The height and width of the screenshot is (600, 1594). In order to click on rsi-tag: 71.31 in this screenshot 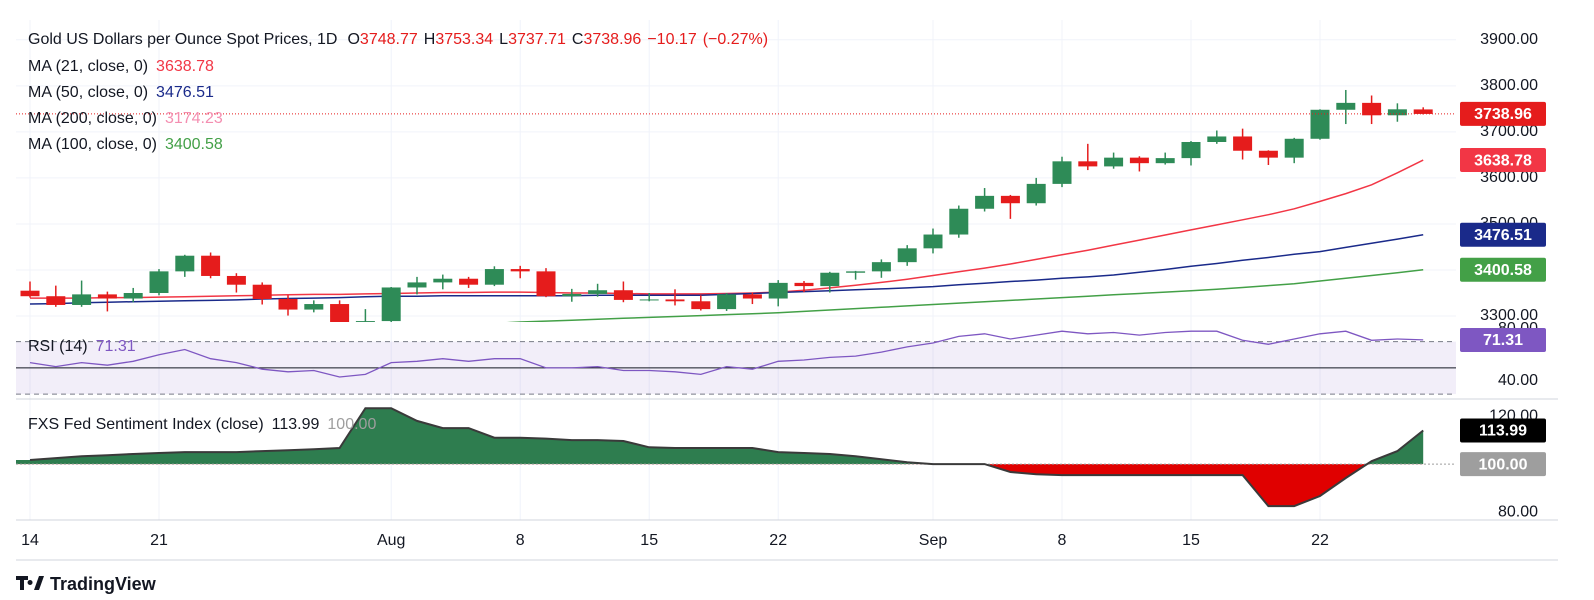, I will do `click(1503, 340)`.